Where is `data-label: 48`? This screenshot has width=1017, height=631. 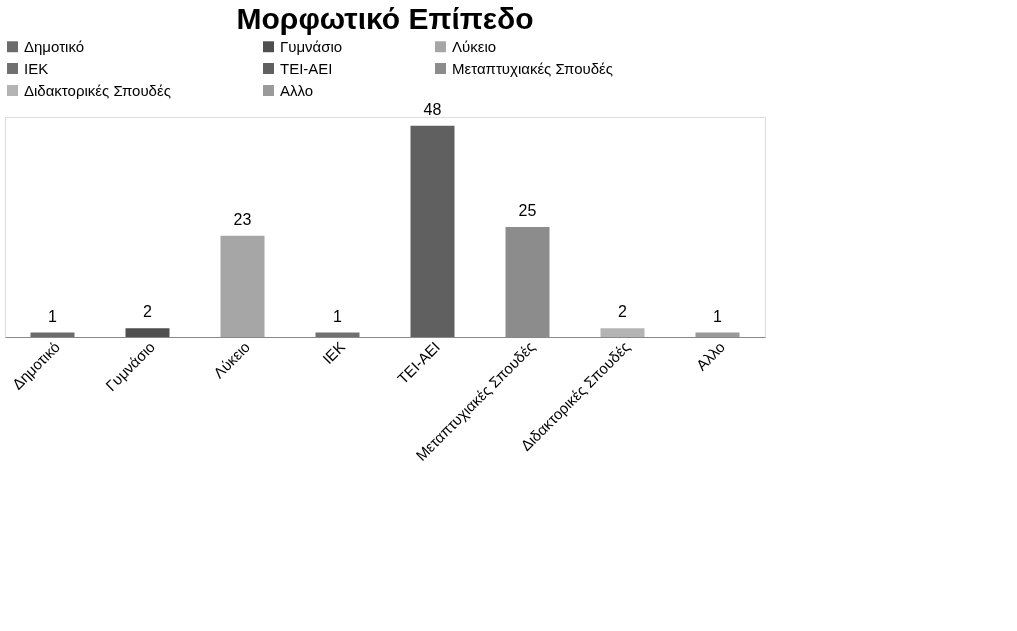
data-label: 48 is located at coordinates (432, 109).